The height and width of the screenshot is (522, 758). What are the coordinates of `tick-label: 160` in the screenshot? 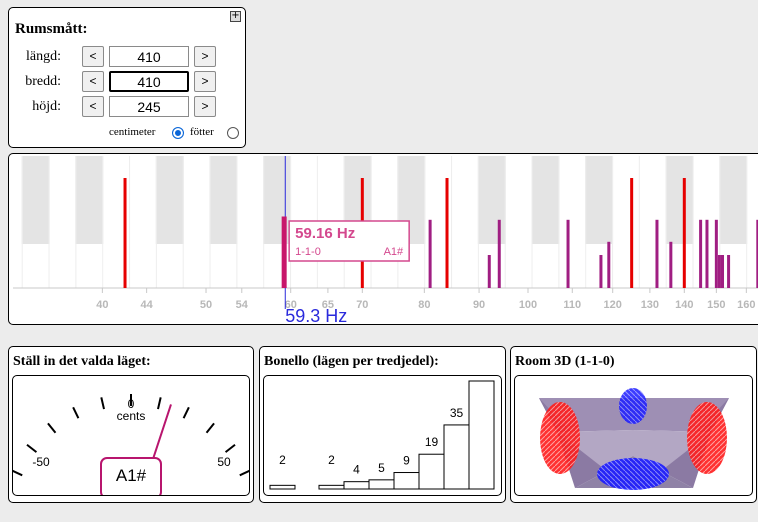 It's located at (746, 305).